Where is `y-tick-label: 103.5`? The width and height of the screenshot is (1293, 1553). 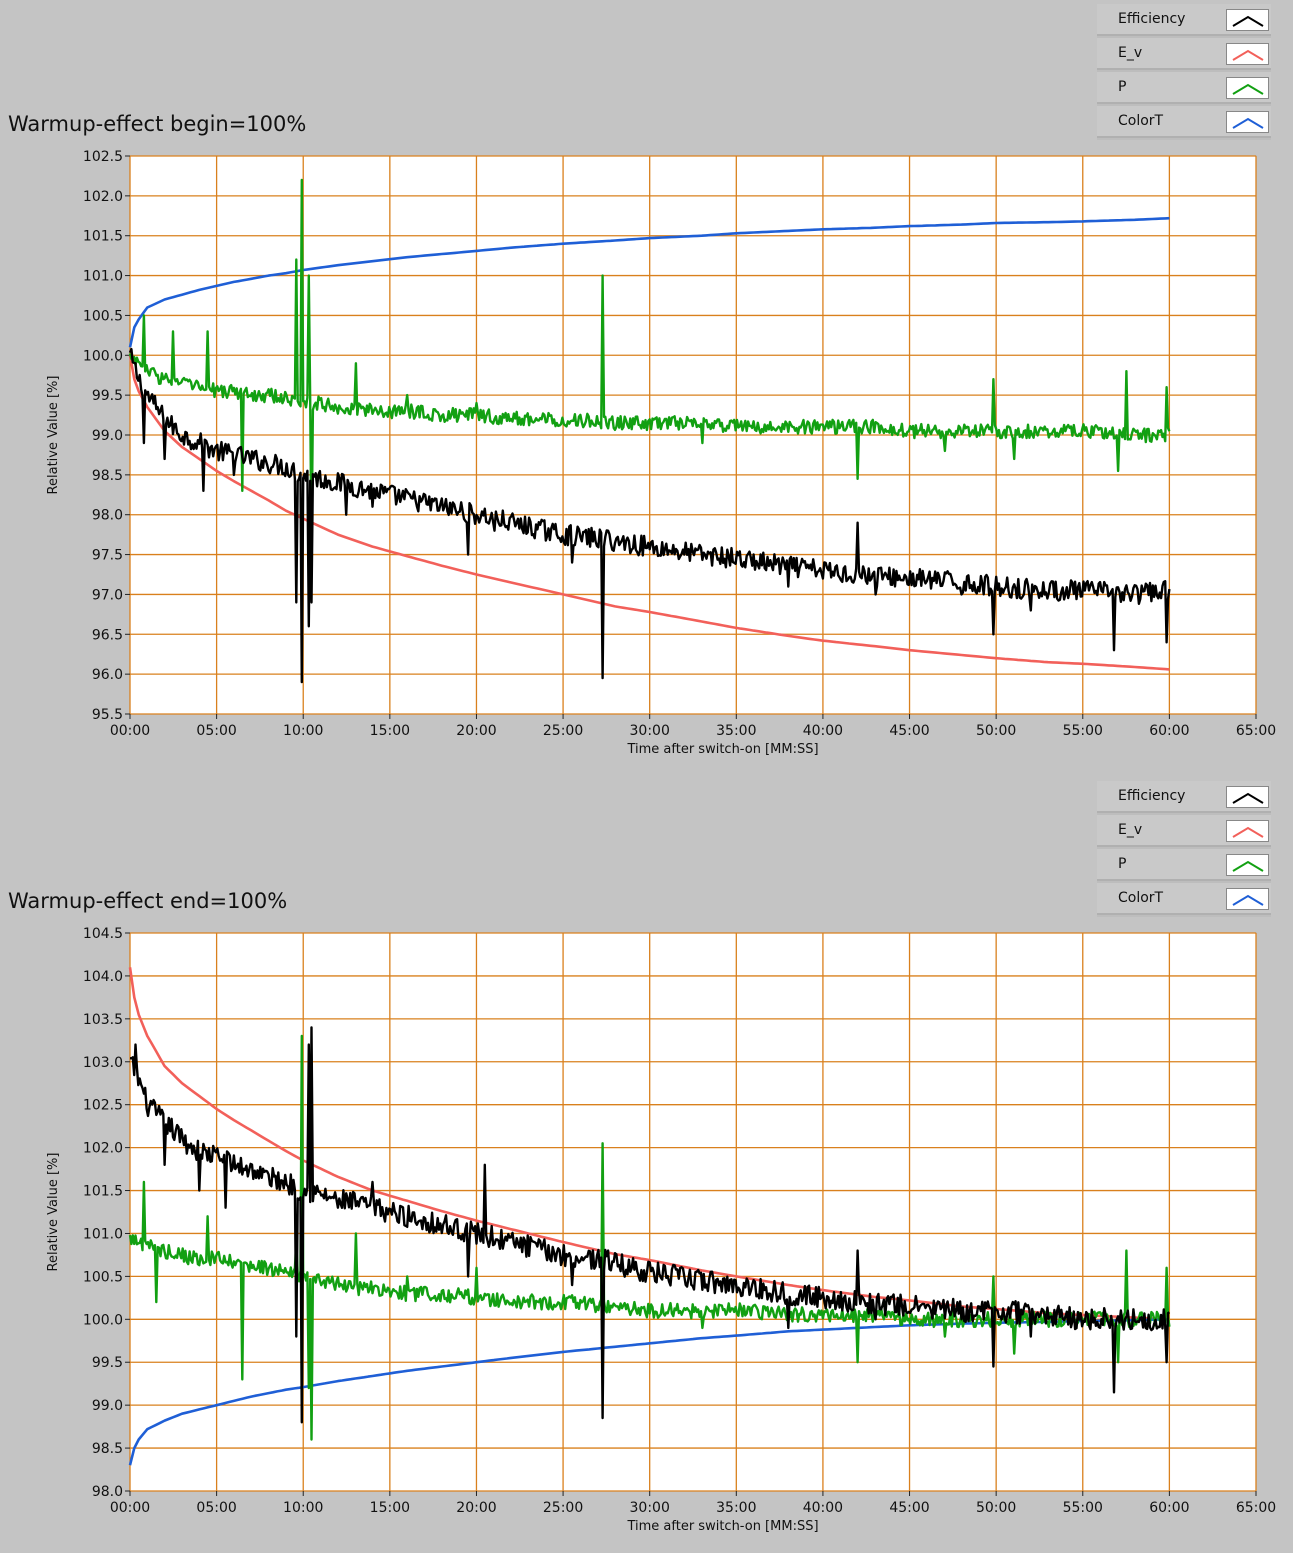 y-tick-label: 103.5 is located at coordinates (103, 1020).